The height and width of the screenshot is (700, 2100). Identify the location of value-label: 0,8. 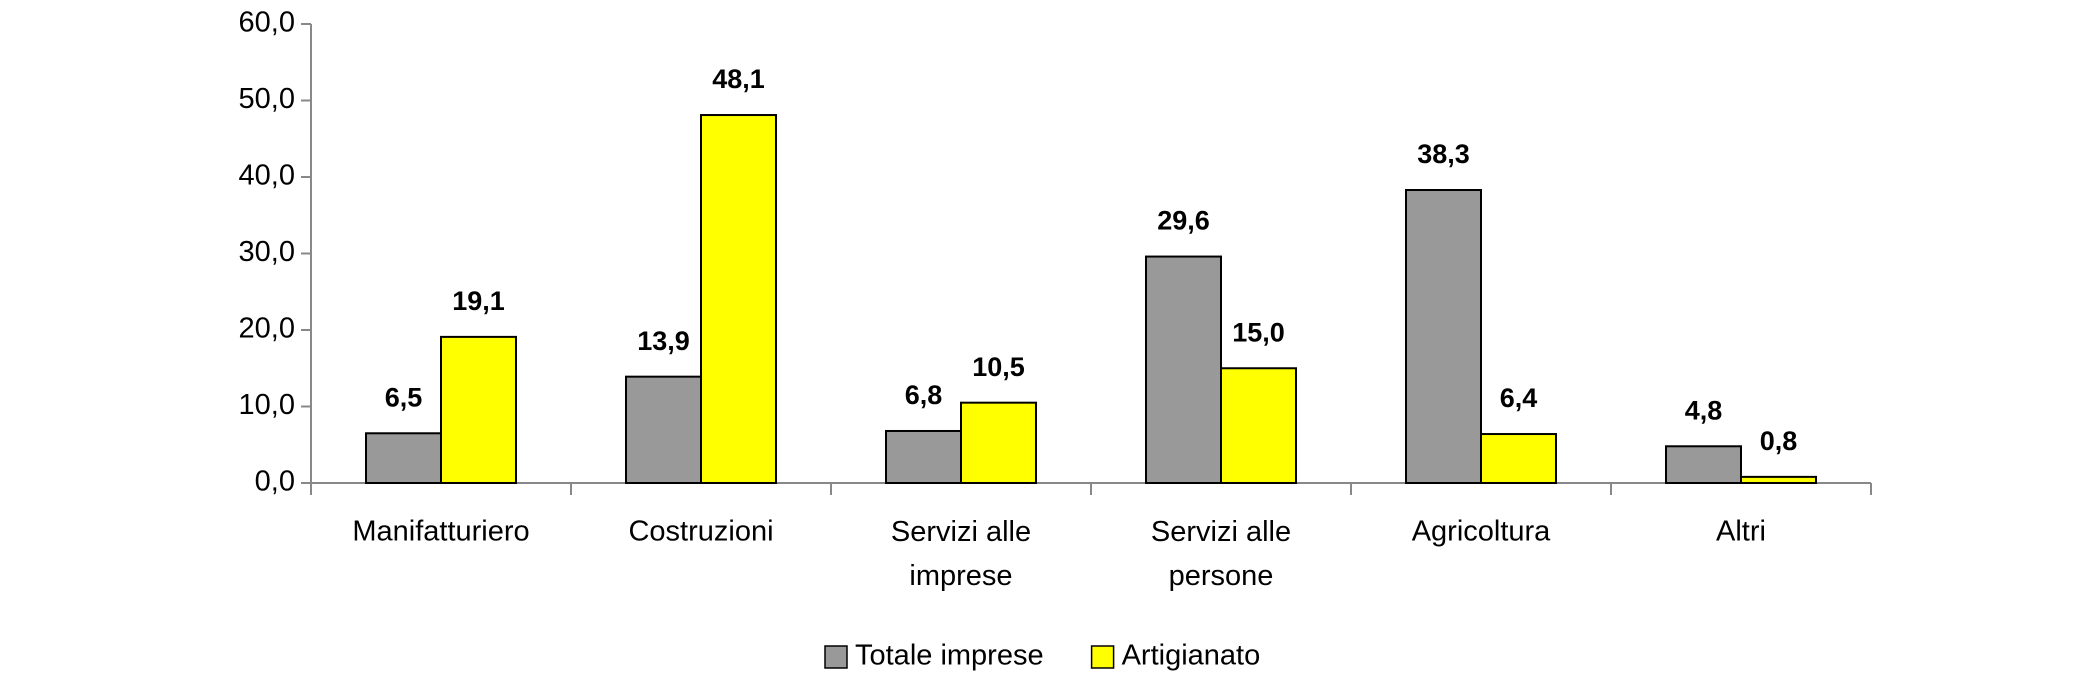
(1779, 441).